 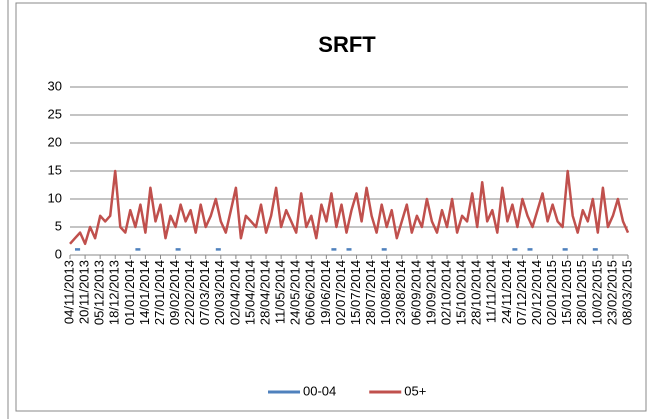 I want to click on x-tick-label: 02/01/2015, so click(x=551, y=292).